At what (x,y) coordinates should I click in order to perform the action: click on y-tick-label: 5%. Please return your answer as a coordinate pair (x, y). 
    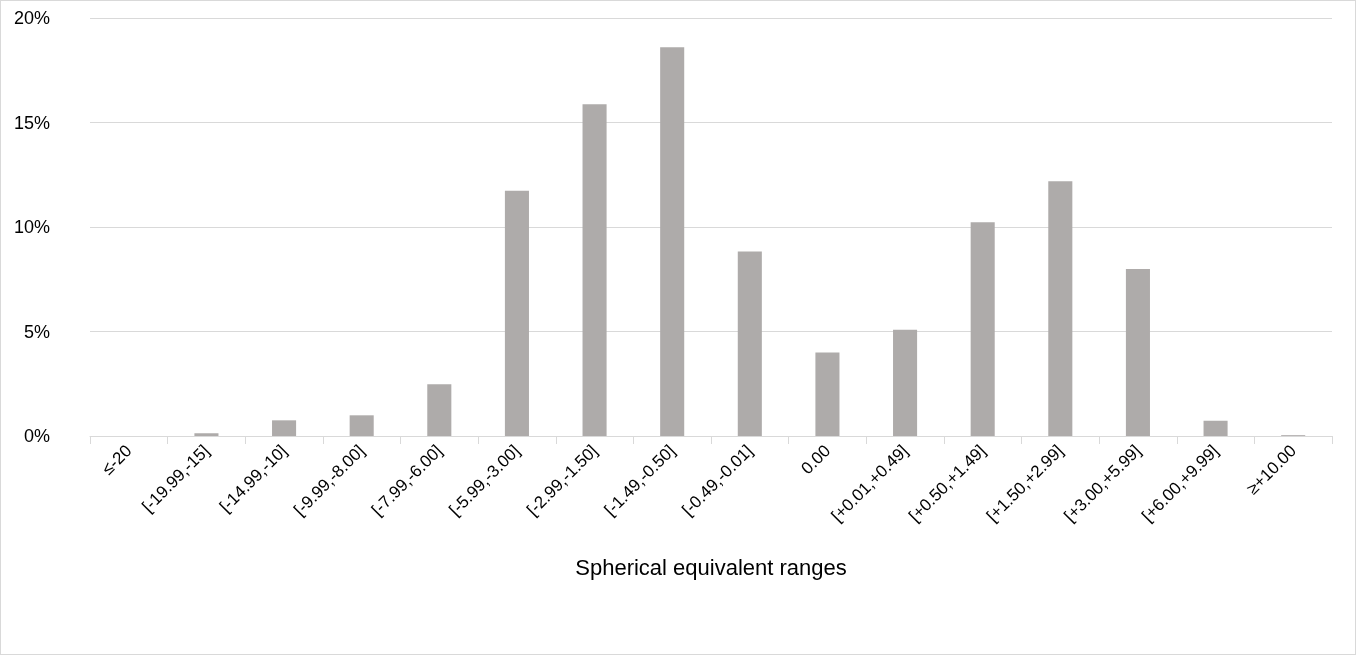
    Looking at the image, I should click on (36, 331).